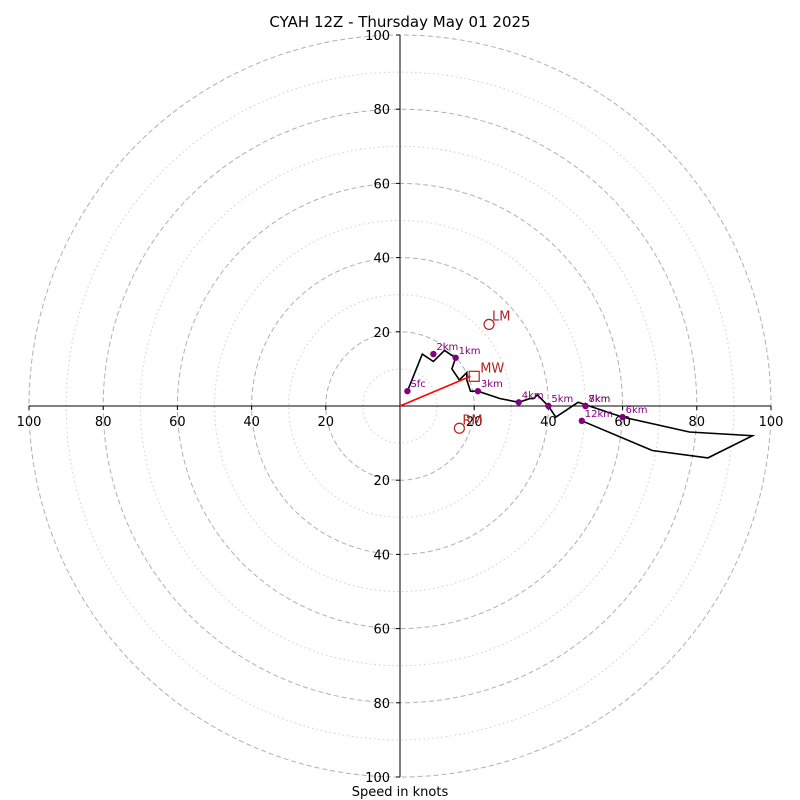  What do you see at coordinates (459, 428) in the screenshot?
I see `right-mover-marker` at bounding box center [459, 428].